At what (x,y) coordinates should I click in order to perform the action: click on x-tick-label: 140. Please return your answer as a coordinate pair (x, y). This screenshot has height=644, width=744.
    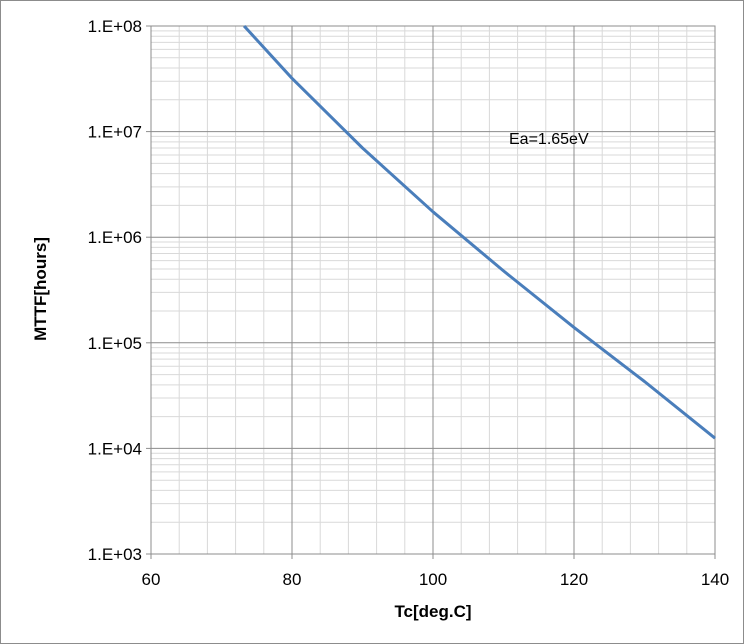
    Looking at the image, I should click on (715, 579).